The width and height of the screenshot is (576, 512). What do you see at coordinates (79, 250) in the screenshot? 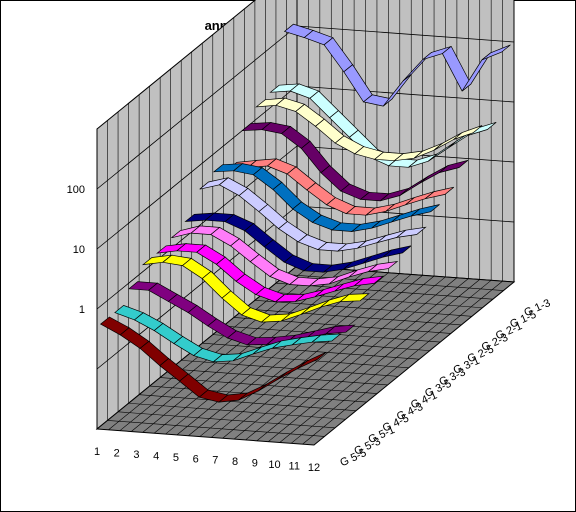
I see `z-tick-label: 10` at bounding box center [79, 250].